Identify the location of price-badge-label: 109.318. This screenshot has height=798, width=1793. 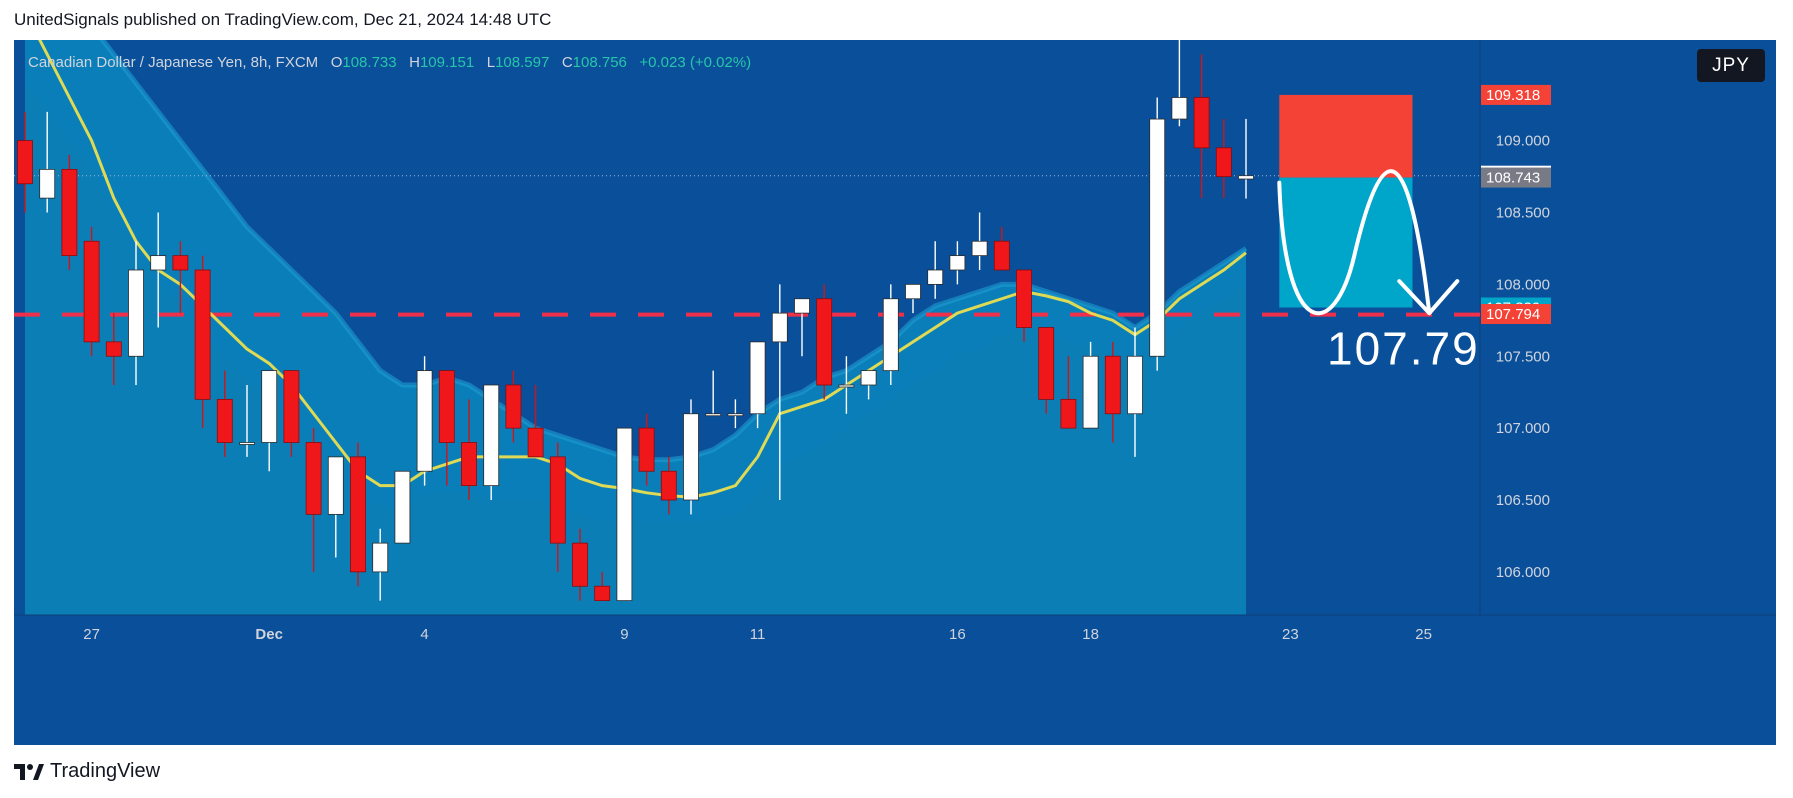
(1513, 95).